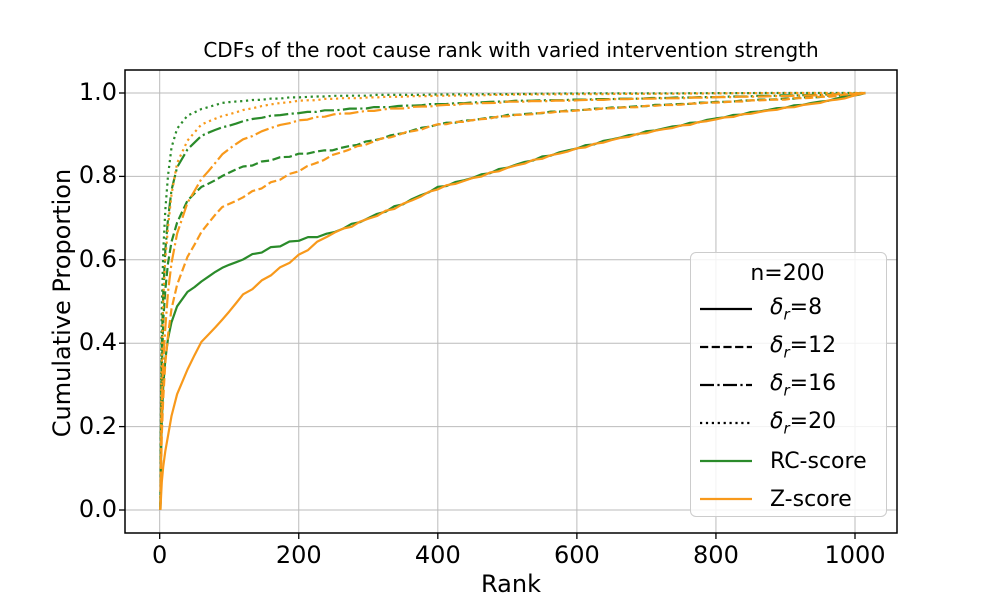 The width and height of the screenshot is (1000, 600). What do you see at coordinates (97, 342) in the screenshot?
I see `y-tick-label-0.4: 0.4` at bounding box center [97, 342].